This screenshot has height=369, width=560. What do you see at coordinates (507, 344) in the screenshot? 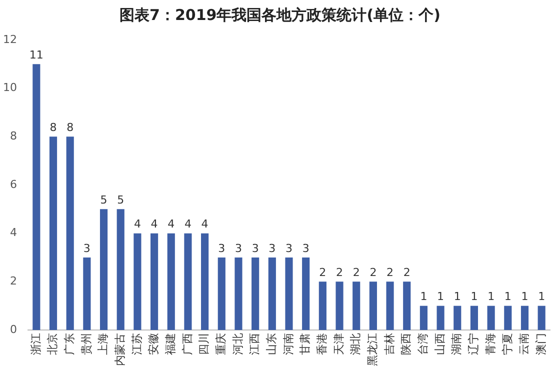
I see `x-tick-label: 宁夏` at bounding box center [507, 344].